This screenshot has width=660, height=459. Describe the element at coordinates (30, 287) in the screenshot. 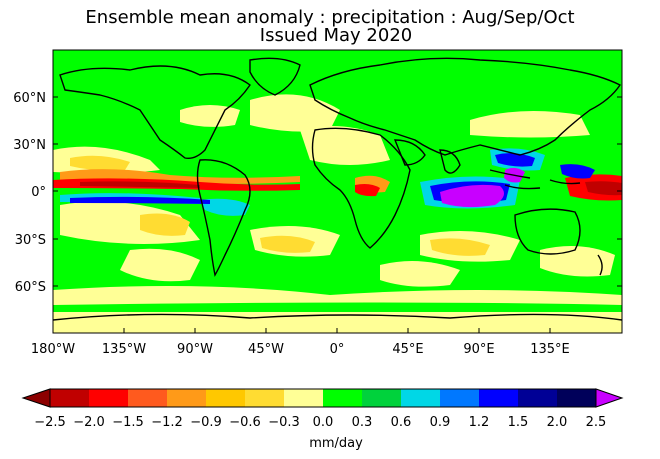

I see `lat-label: 60°S` at that location.